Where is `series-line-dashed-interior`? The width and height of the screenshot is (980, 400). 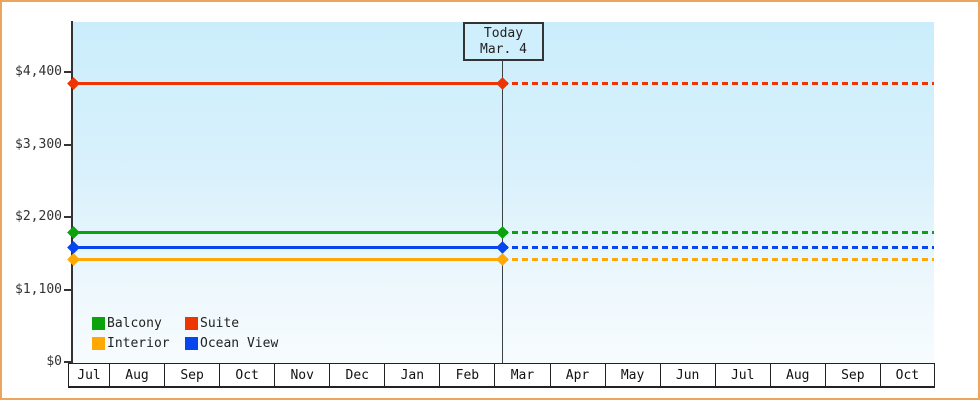
series-line-dashed-interior is located at coordinates (718, 259).